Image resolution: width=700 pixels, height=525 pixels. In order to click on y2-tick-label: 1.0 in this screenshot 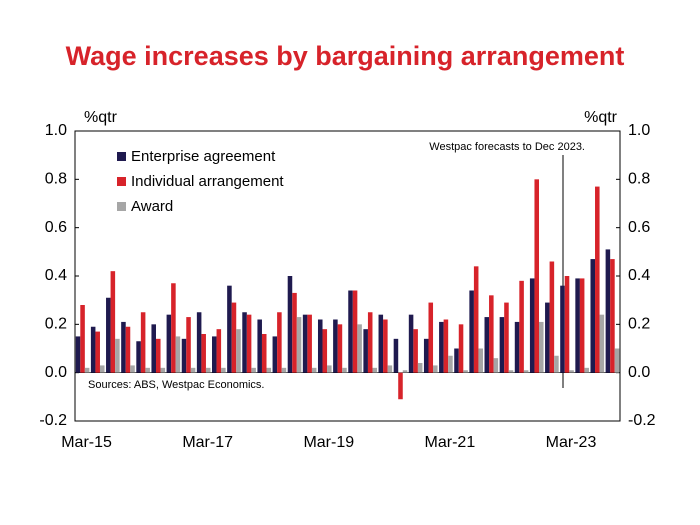, I will do `click(639, 130)`.